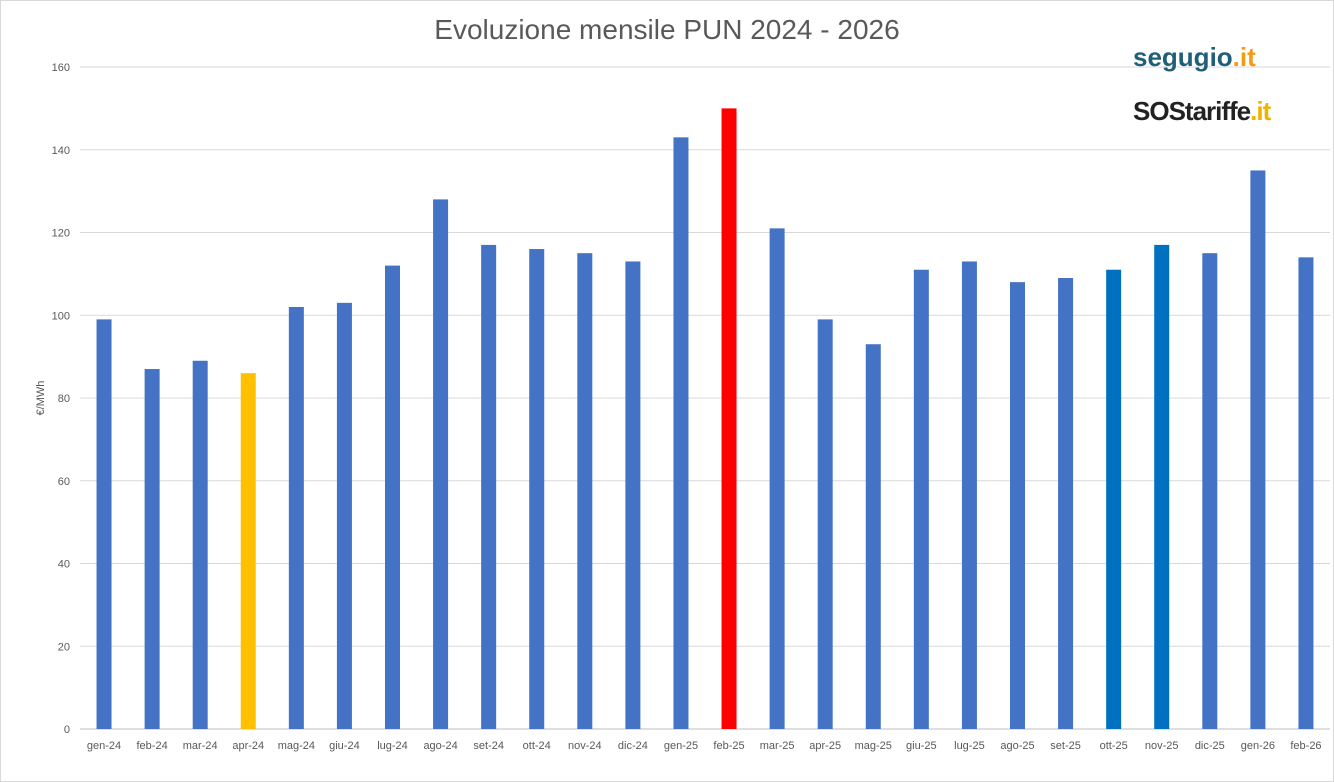 Image resolution: width=1334 pixels, height=782 pixels. I want to click on x-tick-label: dic-25, so click(1210, 746).